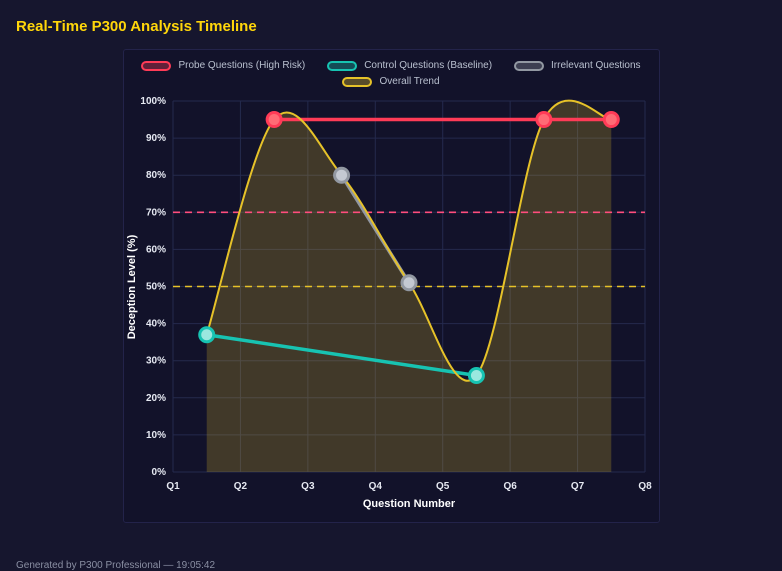  What do you see at coordinates (443, 486) in the screenshot?
I see `x-tick-label: Q5` at bounding box center [443, 486].